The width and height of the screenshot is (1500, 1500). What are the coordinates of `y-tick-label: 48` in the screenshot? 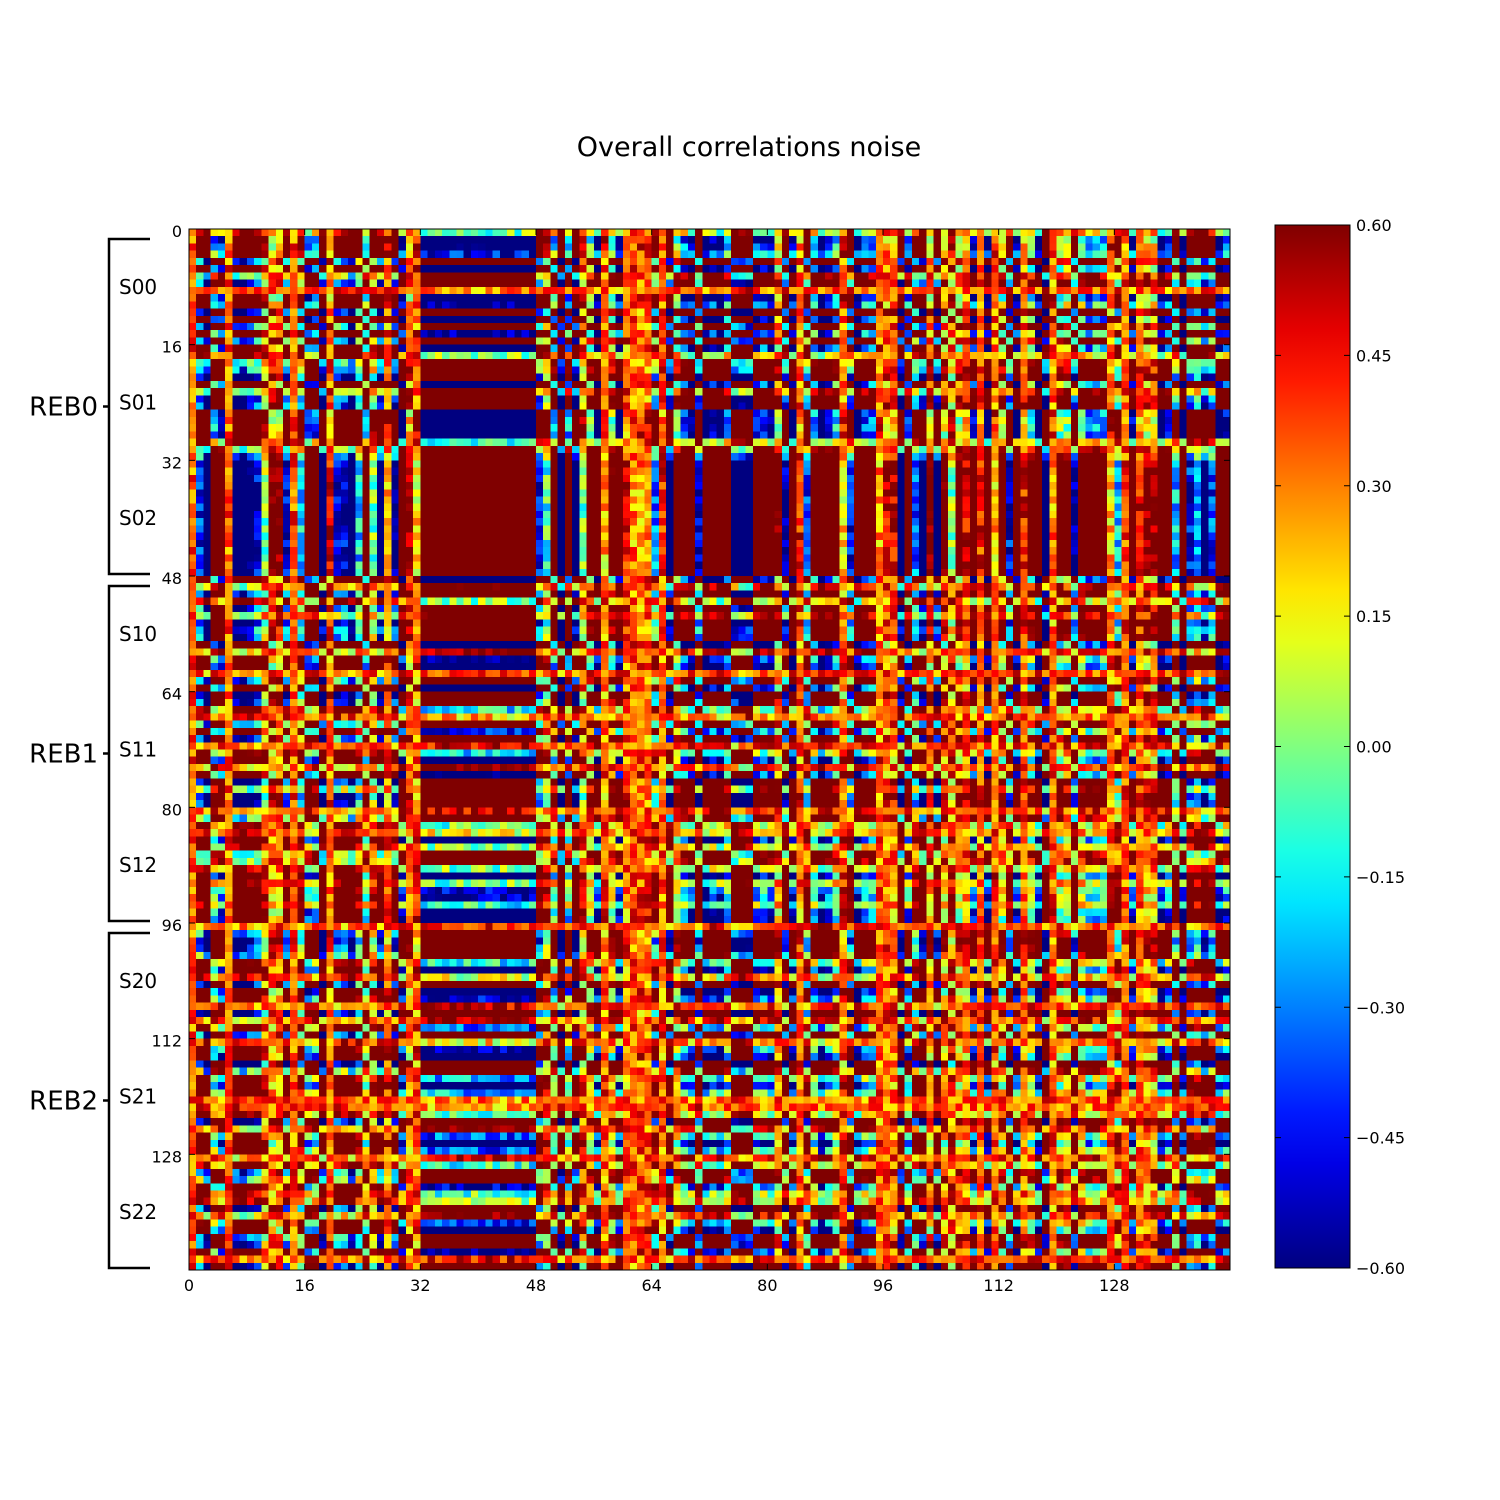 It's located at (172, 578).